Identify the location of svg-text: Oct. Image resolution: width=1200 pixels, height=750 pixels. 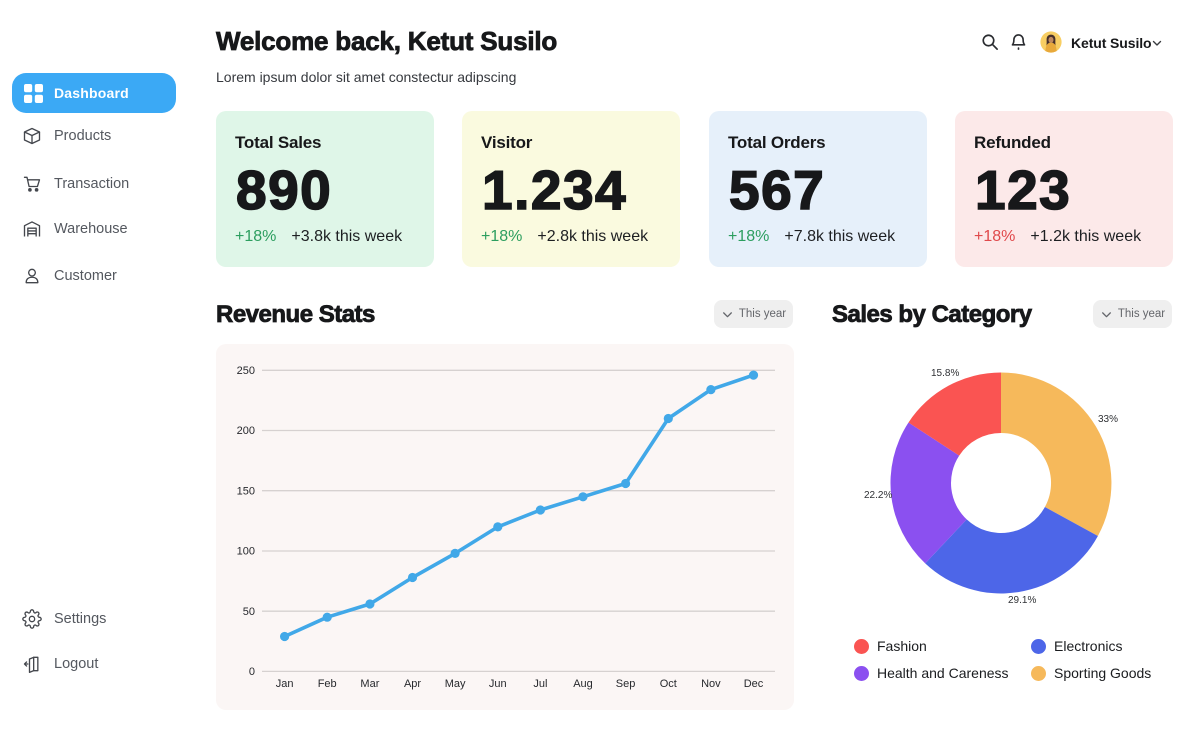
(668, 684).